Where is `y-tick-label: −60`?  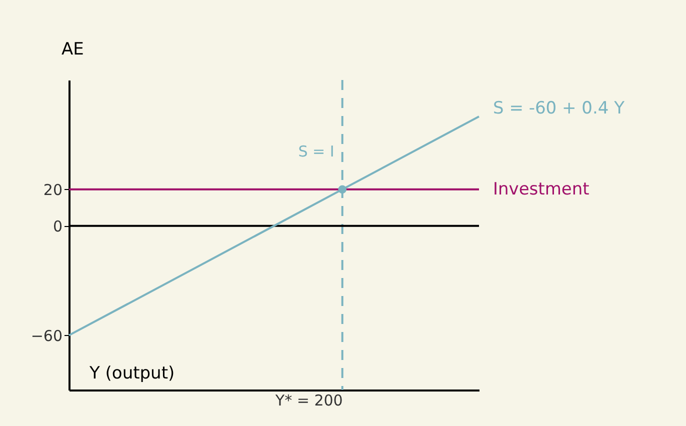 y-tick-label: −60 is located at coordinates (46, 335).